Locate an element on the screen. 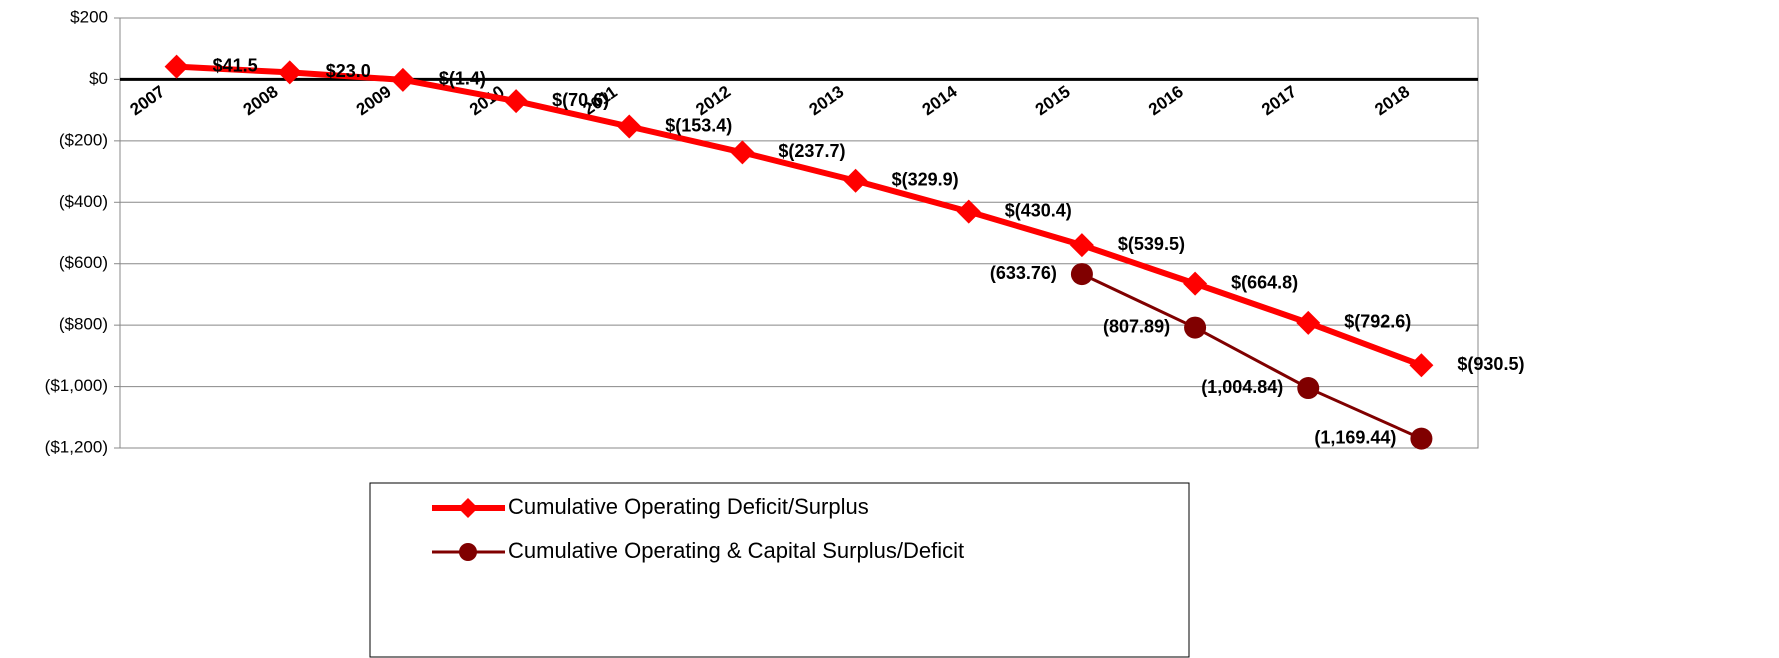  x-tick-label: 2008 is located at coordinates (261, 100).